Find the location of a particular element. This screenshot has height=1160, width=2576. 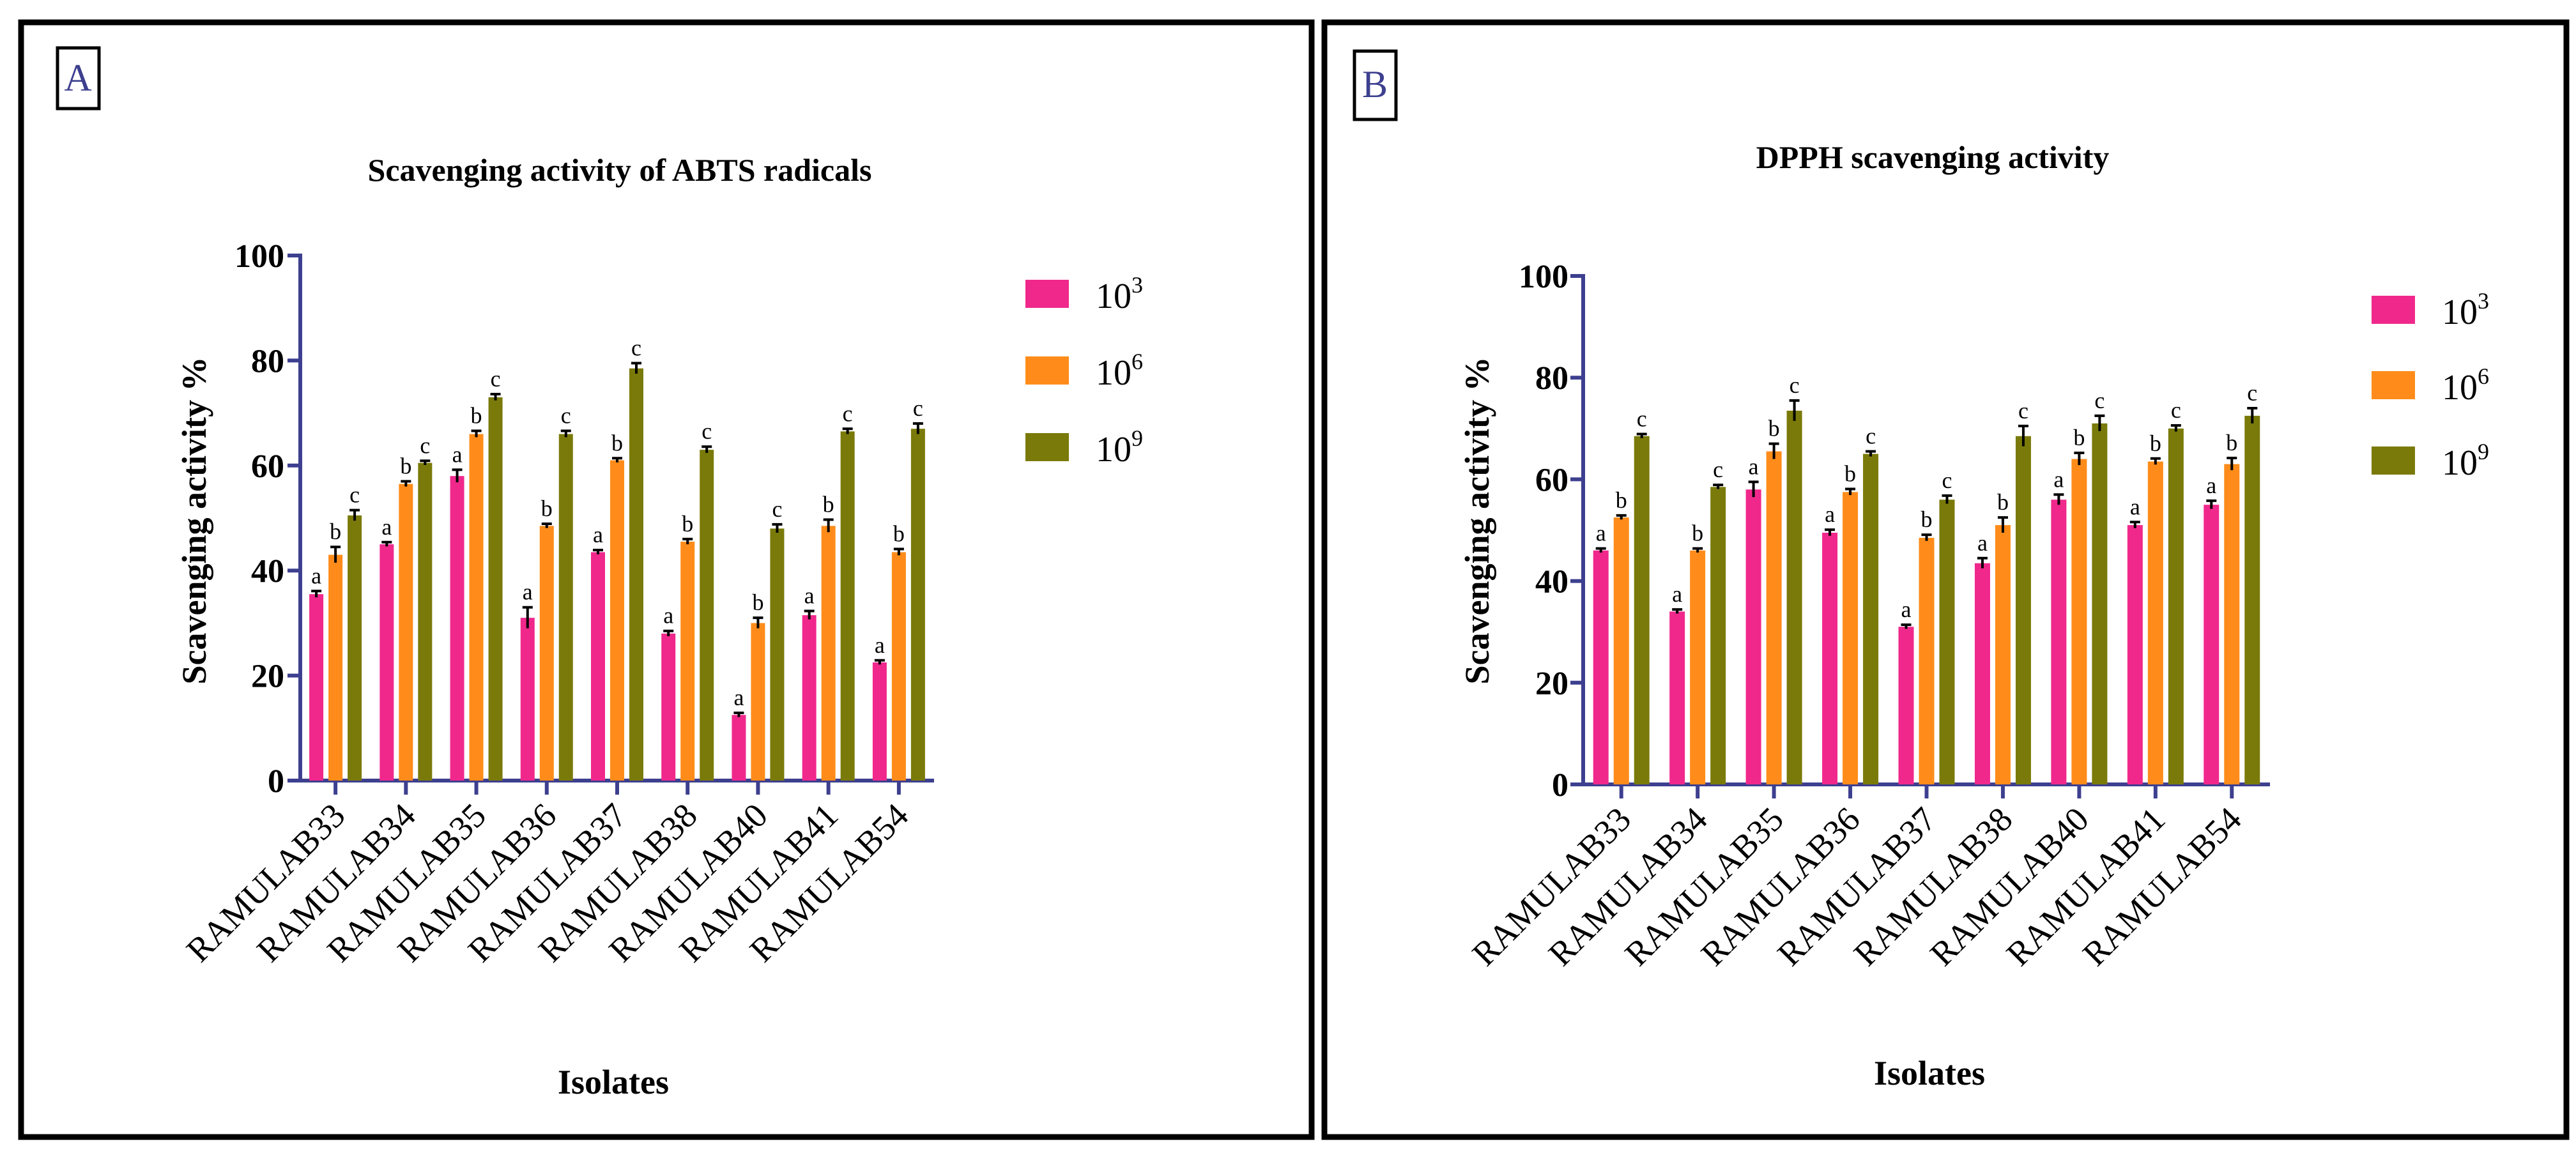

y-tick-label: 20 is located at coordinates (267, 677).